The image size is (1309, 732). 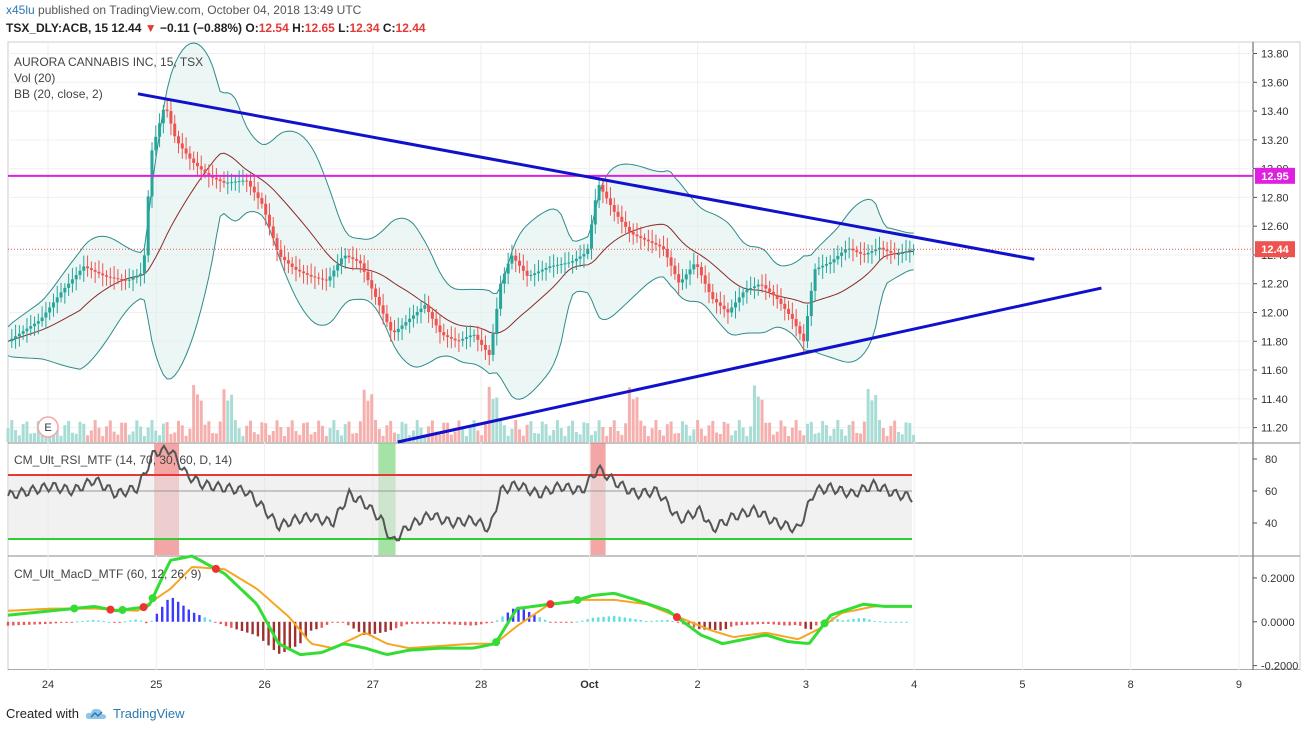 I want to click on tradingview-link: TradingView, so click(x=148, y=713).